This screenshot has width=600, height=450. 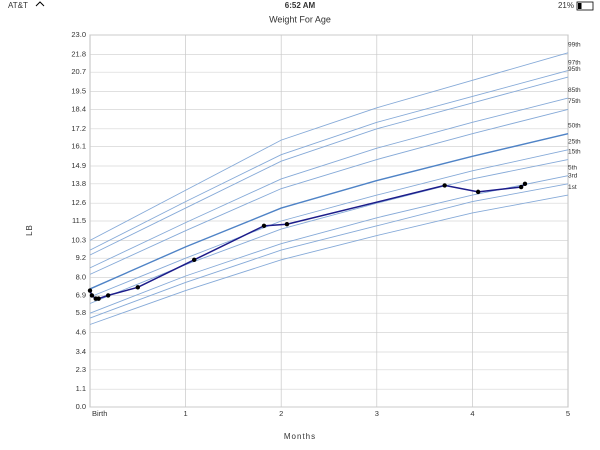 What do you see at coordinates (78, 165) in the screenshot?
I see `y-tick-label: 14.9` at bounding box center [78, 165].